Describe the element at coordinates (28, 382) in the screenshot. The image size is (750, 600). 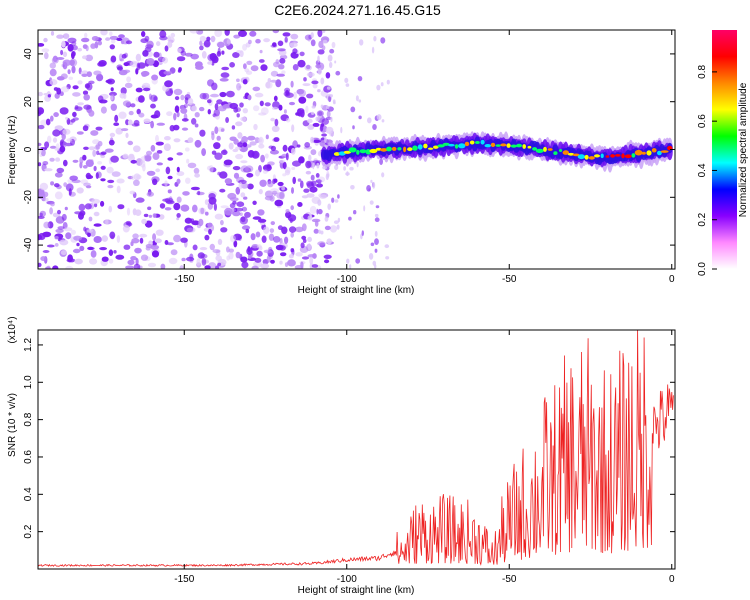
I see `y-tick-label: 1.0` at that location.